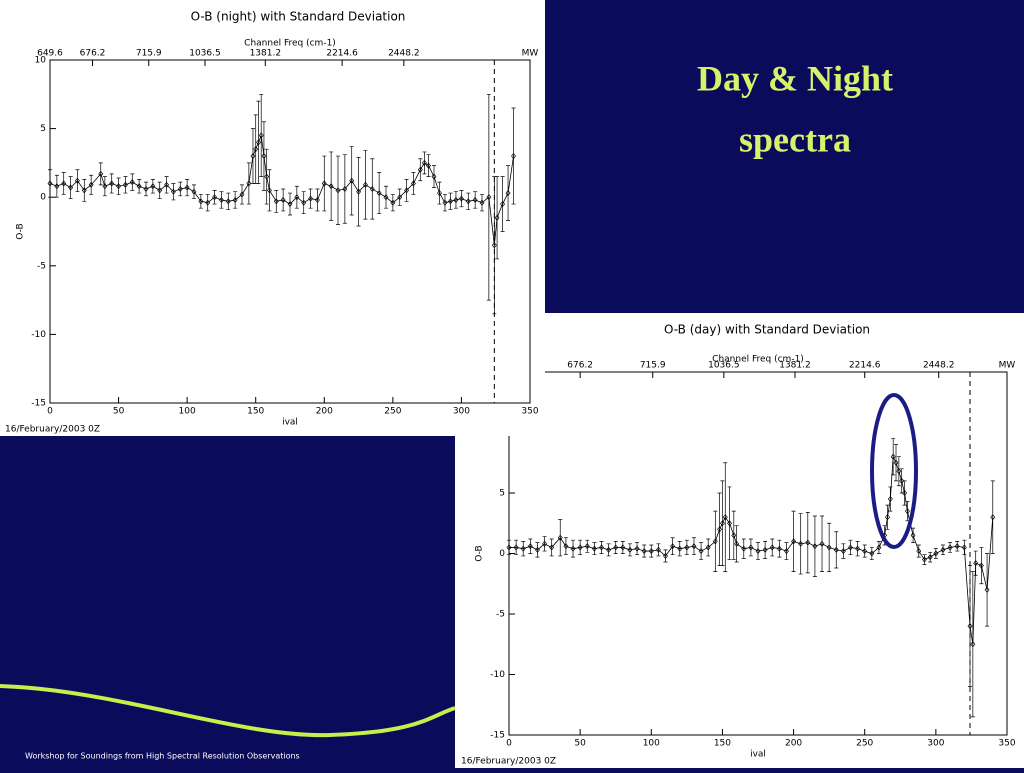 The image size is (1024, 773). What do you see at coordinates (50, 412) in the screenshot?
I see `x-tick-label: 0` at bounding box center [50, 412].